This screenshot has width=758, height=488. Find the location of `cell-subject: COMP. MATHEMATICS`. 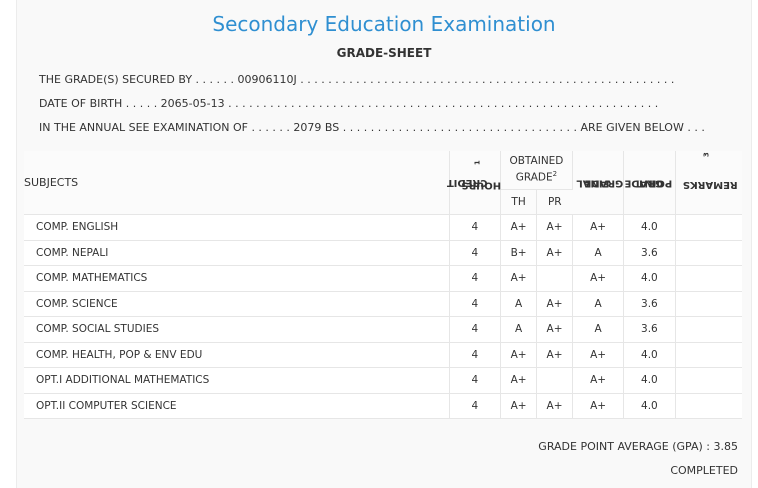

cell-subject: COMP. MATHEMATICS is located at coordinates (237, 278).